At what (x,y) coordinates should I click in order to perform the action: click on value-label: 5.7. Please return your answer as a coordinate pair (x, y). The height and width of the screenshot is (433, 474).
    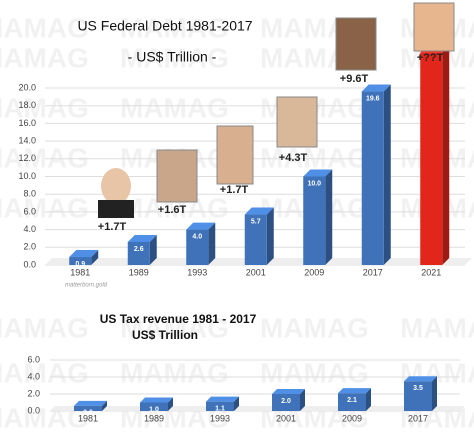
    Looking at the image, I should click on (256, 221).